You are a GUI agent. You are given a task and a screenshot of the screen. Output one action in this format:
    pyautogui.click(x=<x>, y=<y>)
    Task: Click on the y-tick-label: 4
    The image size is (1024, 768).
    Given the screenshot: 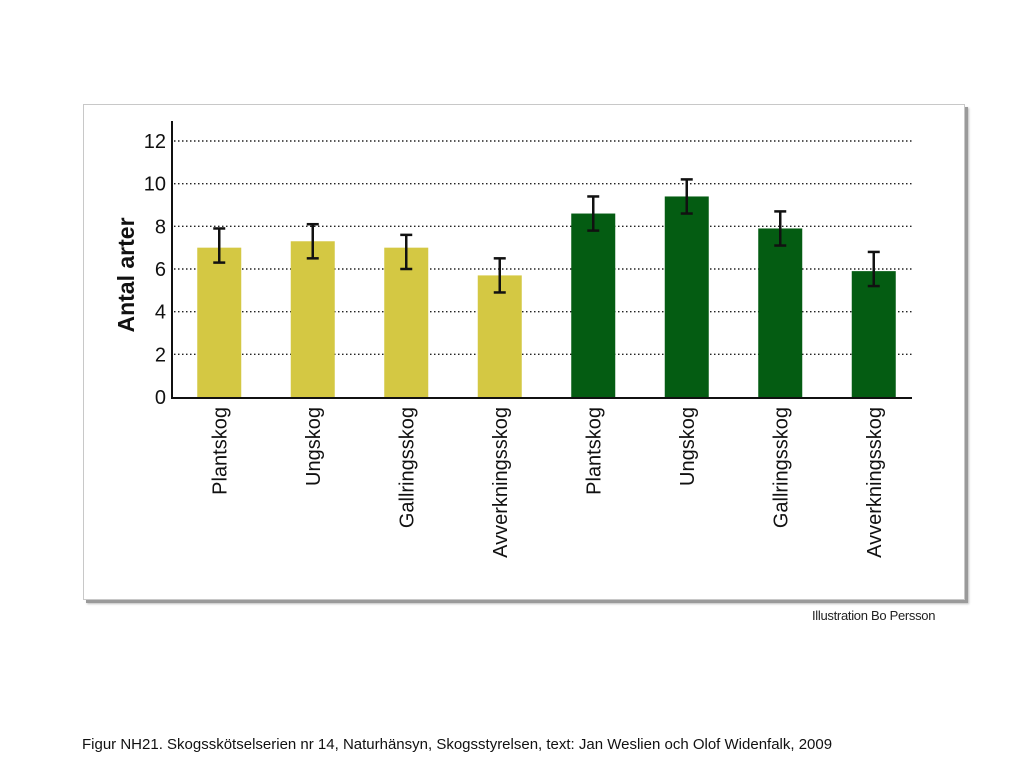 What is the action you would take?
    pyautogui.click(x=160, y=313)
    